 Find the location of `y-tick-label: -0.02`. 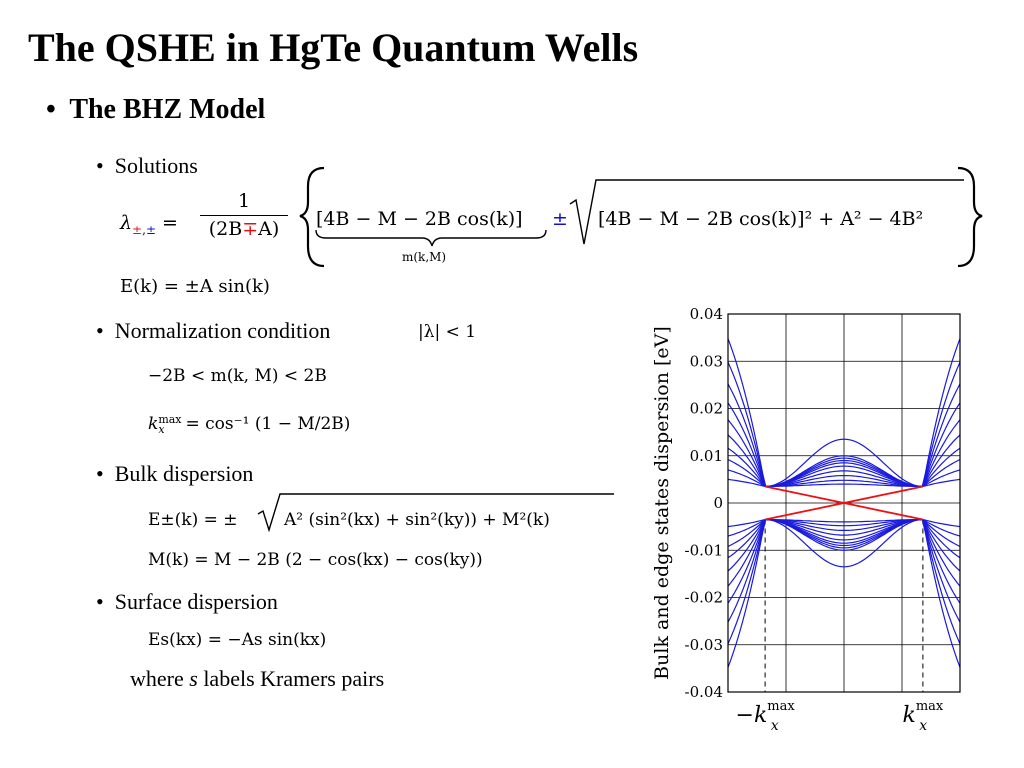

y-tick-label: -0.02 is located at coordinates (704, 598).